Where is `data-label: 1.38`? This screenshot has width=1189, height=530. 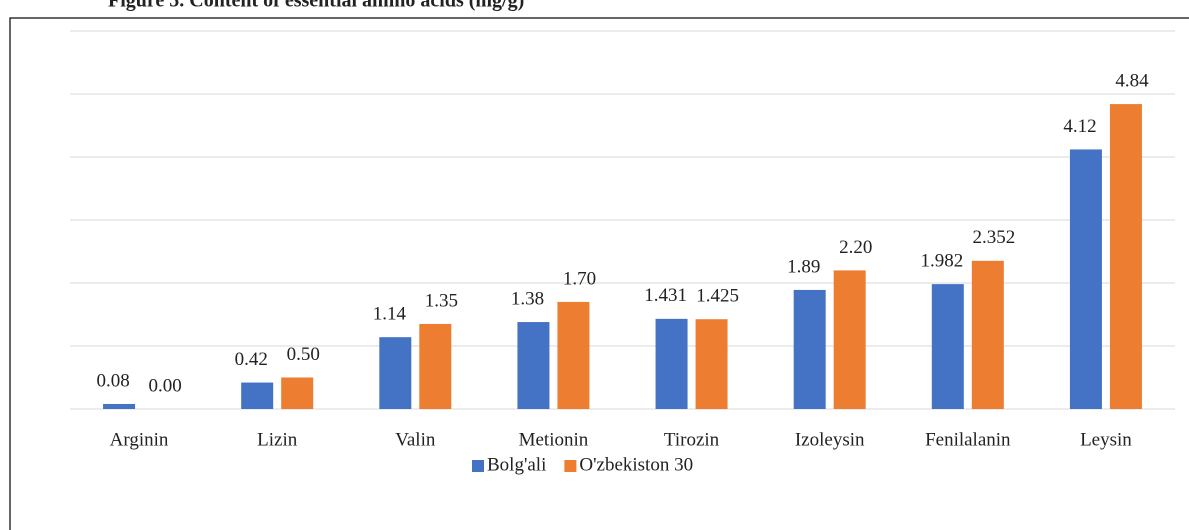
data-label: 1.38 is located at coordinates (527, 298).